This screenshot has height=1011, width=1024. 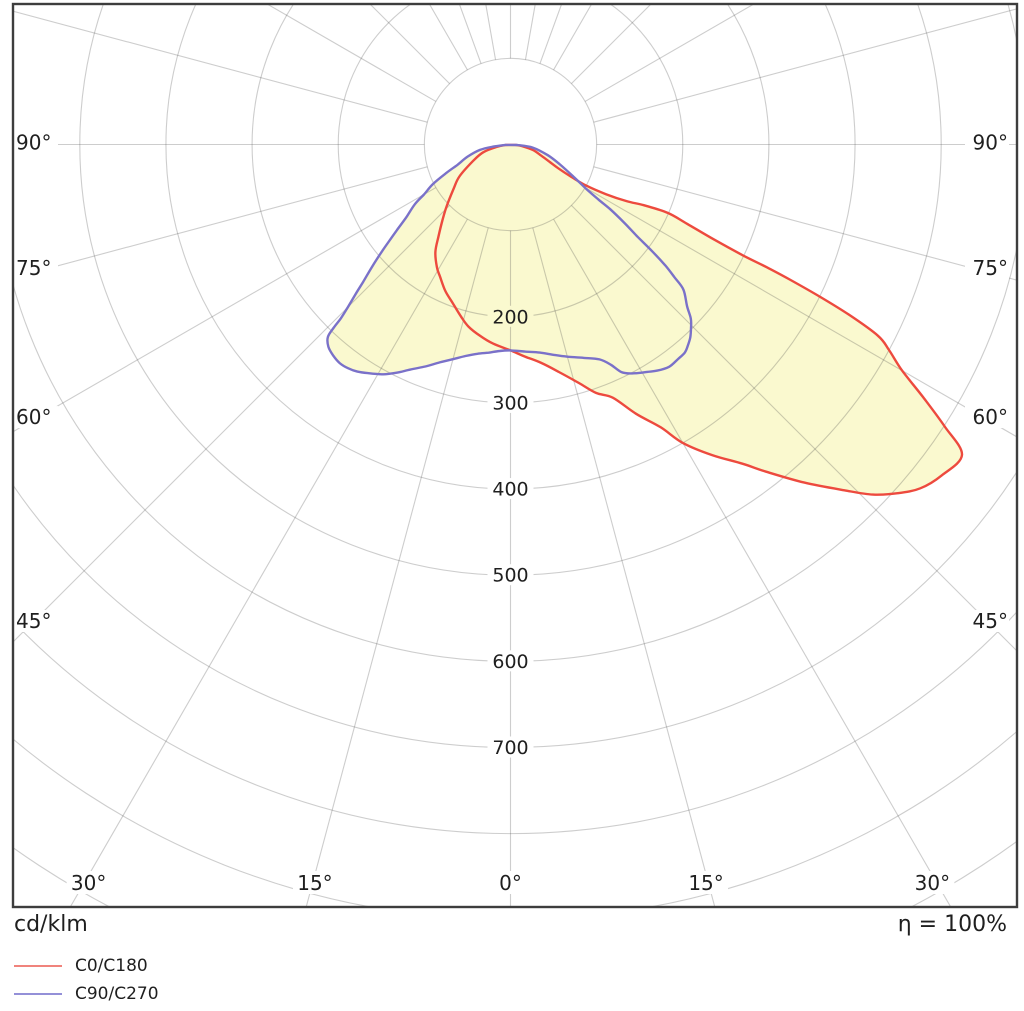 I want to click on angle-label-left-90: 90°, so click(x=33, y=143).